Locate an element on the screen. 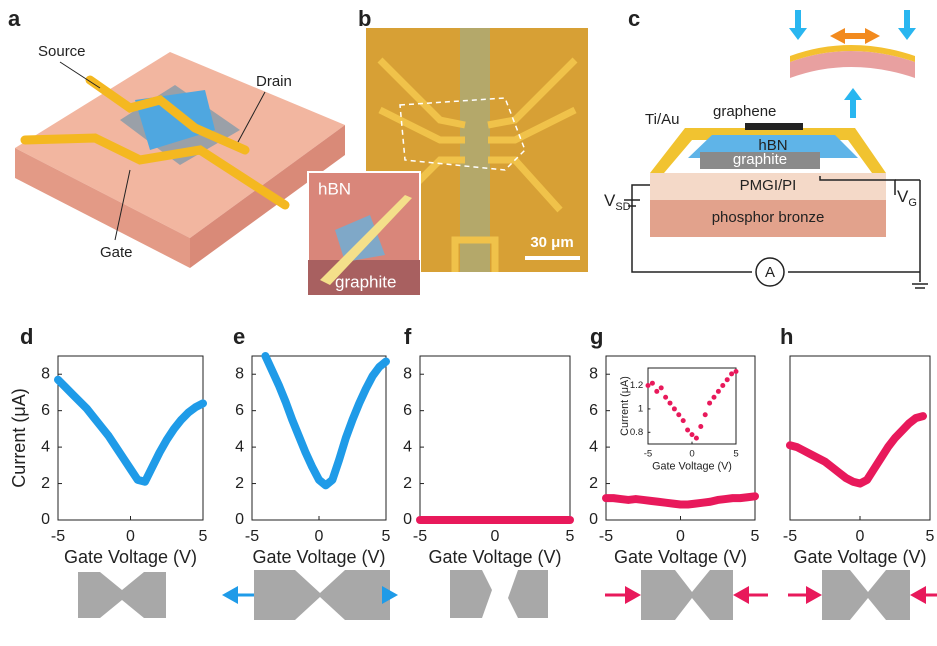 This screenshot has height=646, width=937. outline is located at coordinates (462, 134).